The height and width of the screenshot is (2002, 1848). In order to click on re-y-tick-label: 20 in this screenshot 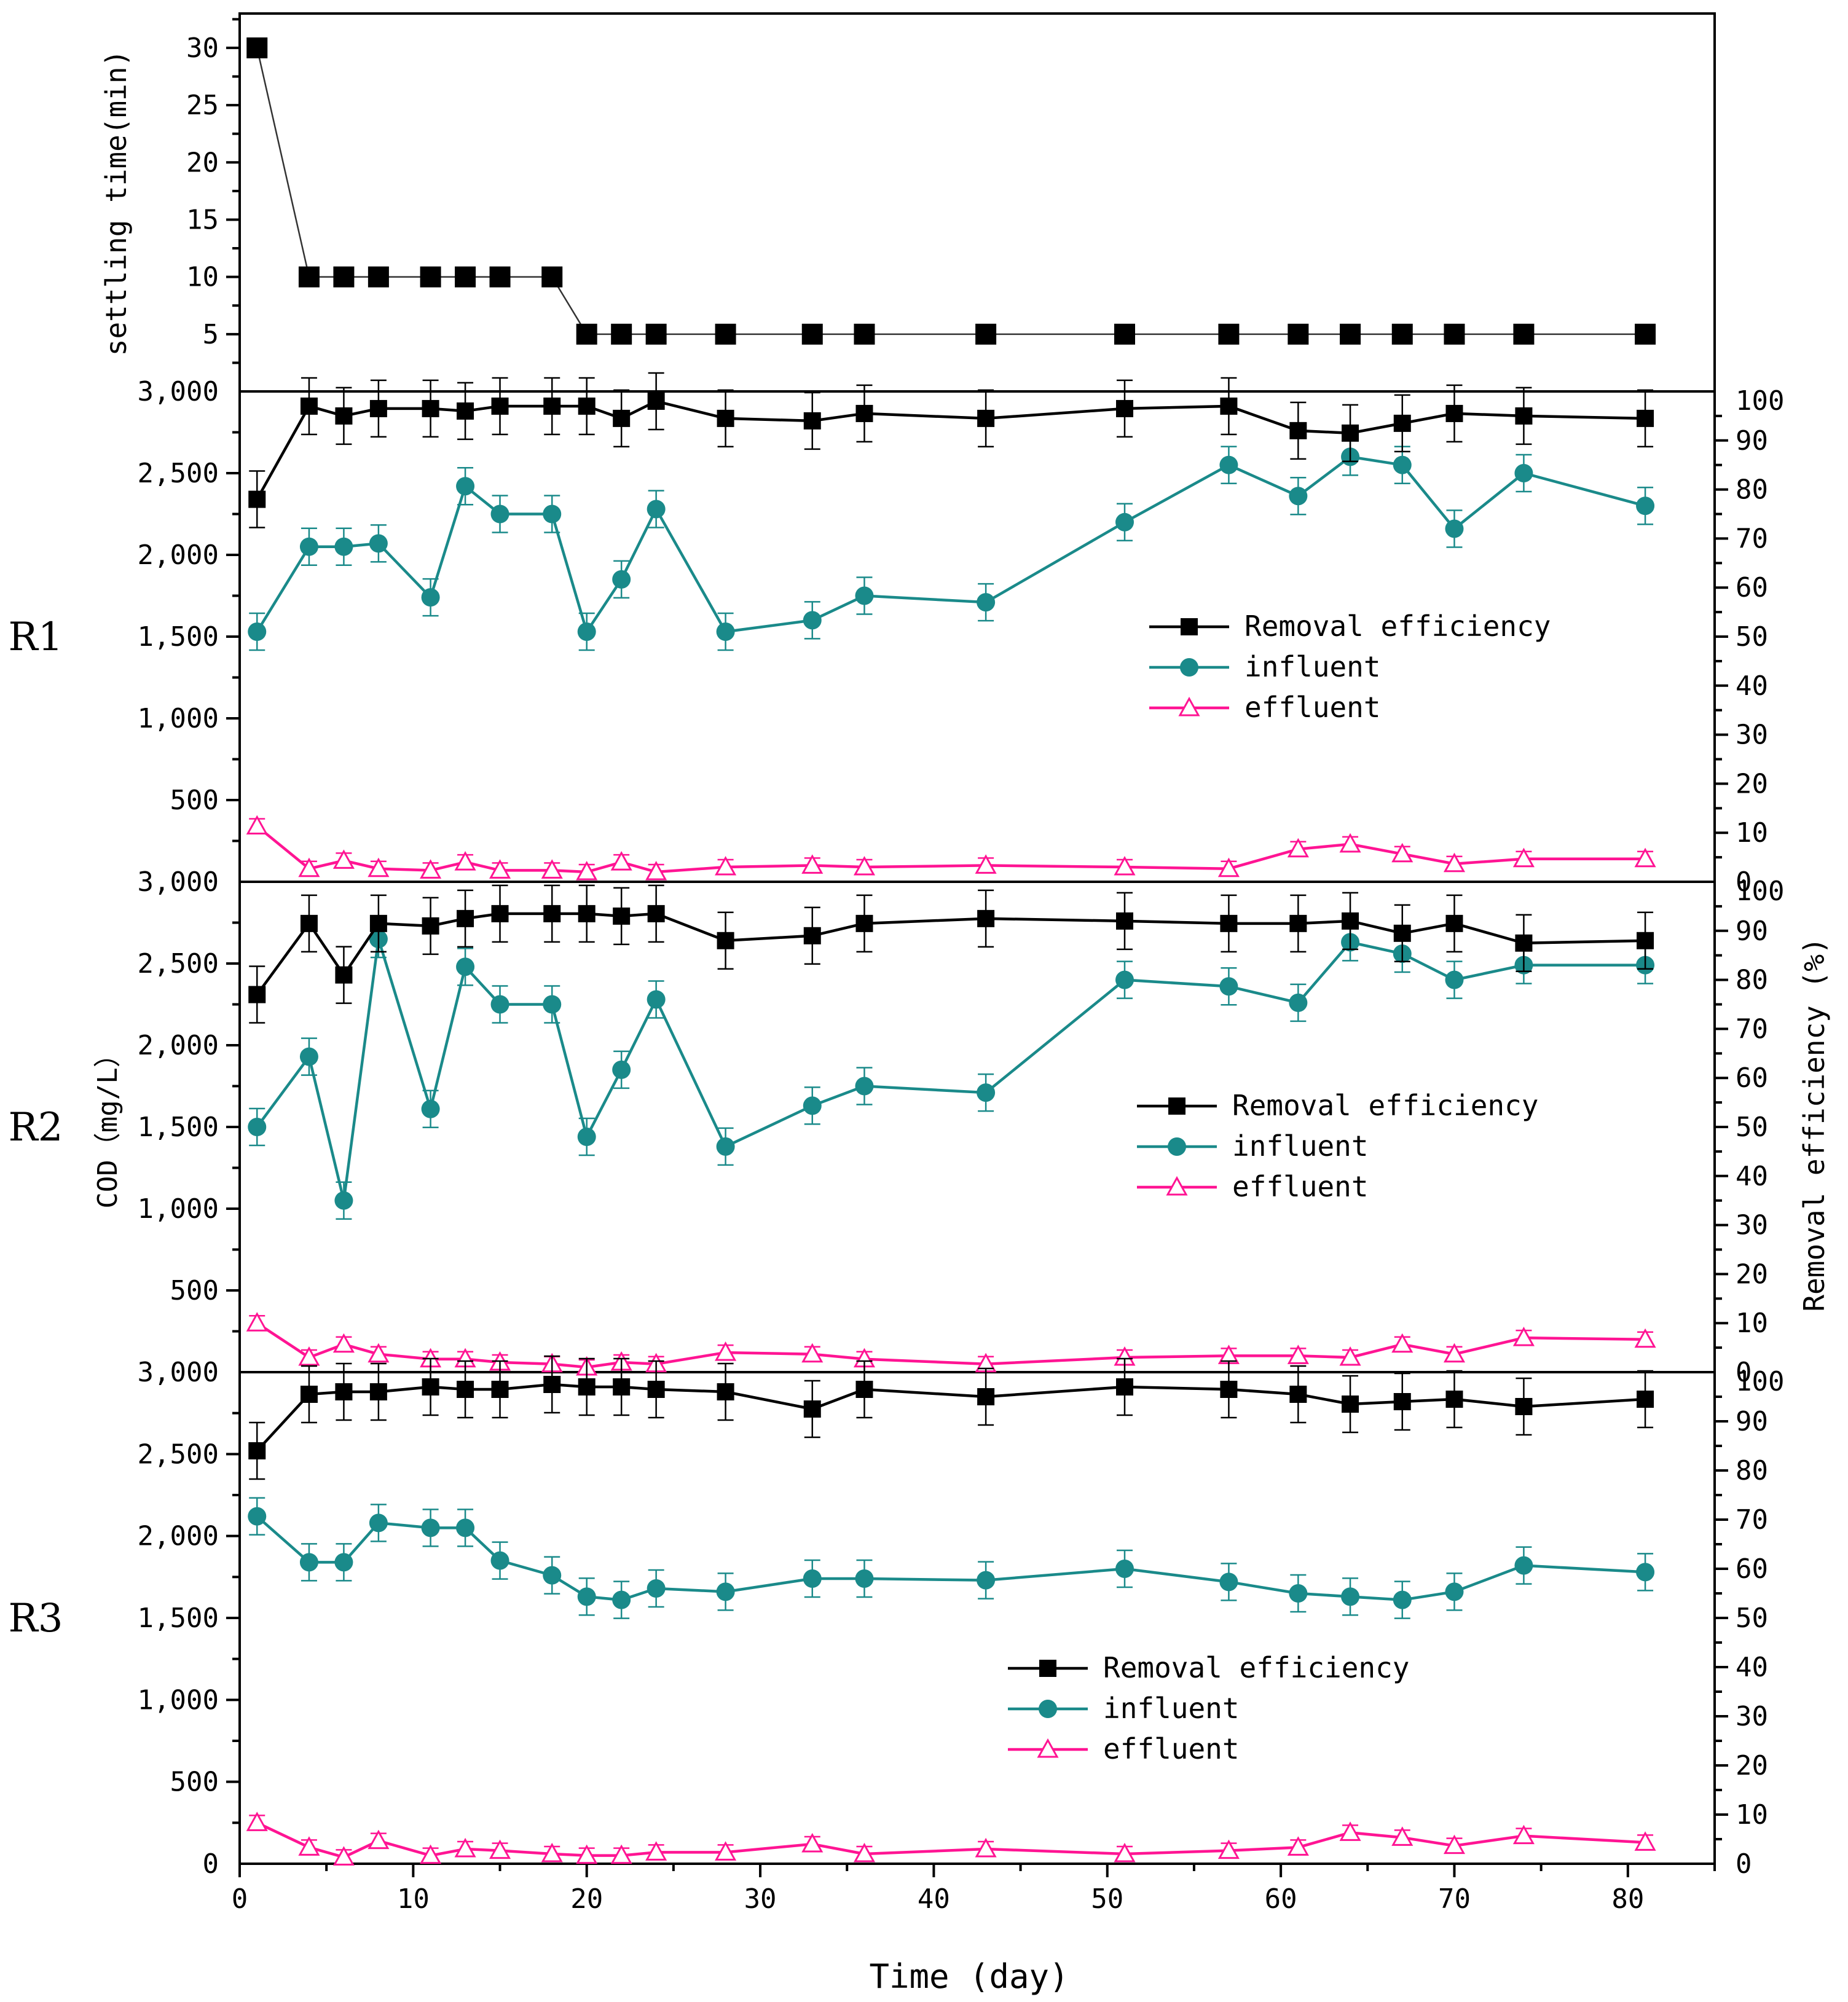, I will do `click(1752, 1765)`.